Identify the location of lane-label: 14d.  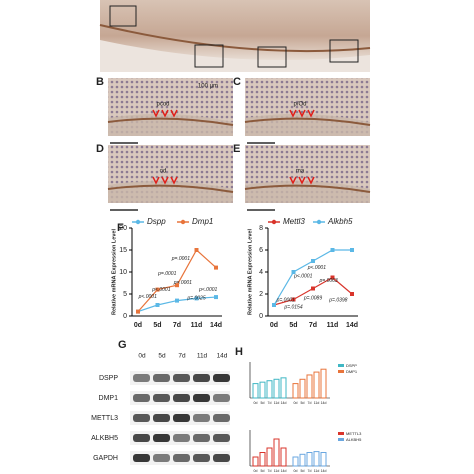
(222, 356).